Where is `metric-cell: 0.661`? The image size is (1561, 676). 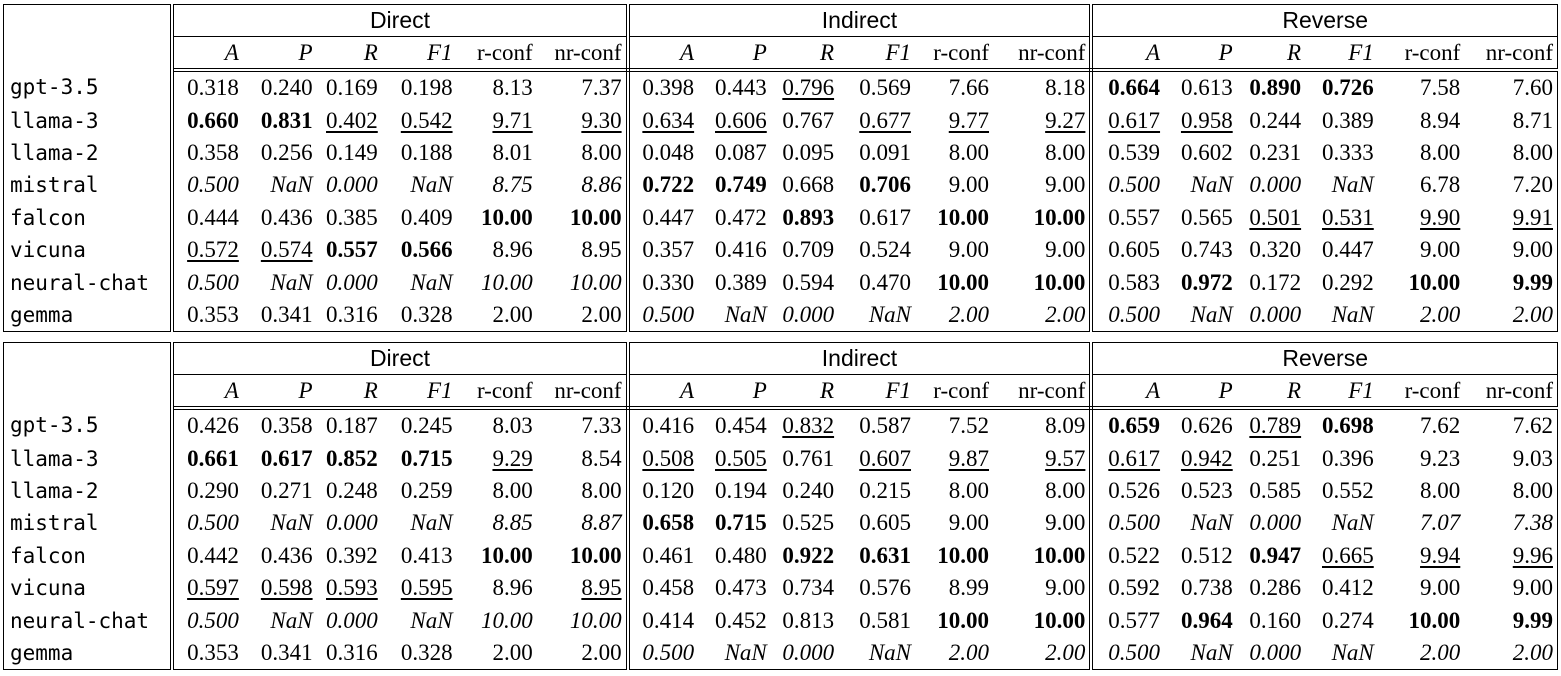 metric-cell: 0.661 is located at coordinates (207, 458).